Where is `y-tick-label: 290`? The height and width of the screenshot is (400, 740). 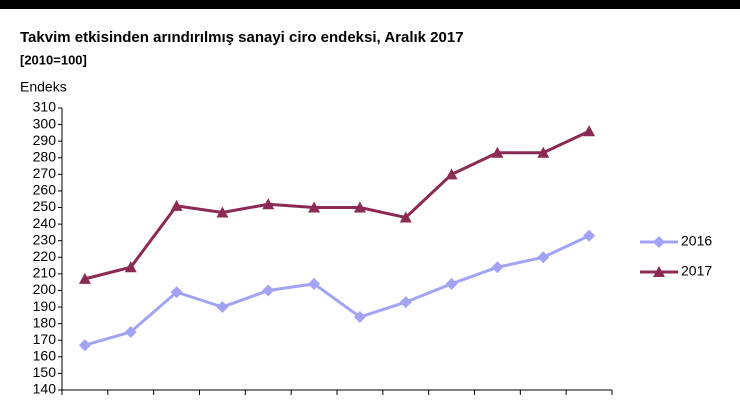 y-tick-label: 290 is located at coordinates (45, 140).